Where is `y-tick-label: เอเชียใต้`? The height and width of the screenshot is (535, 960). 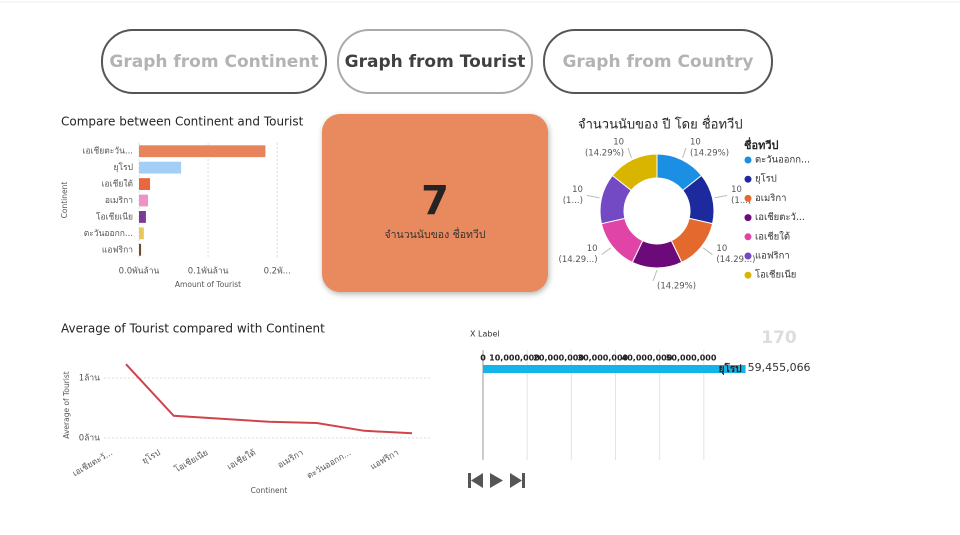
y-tick-label: เอเชียใต้ is located at coordinates (117, 184).